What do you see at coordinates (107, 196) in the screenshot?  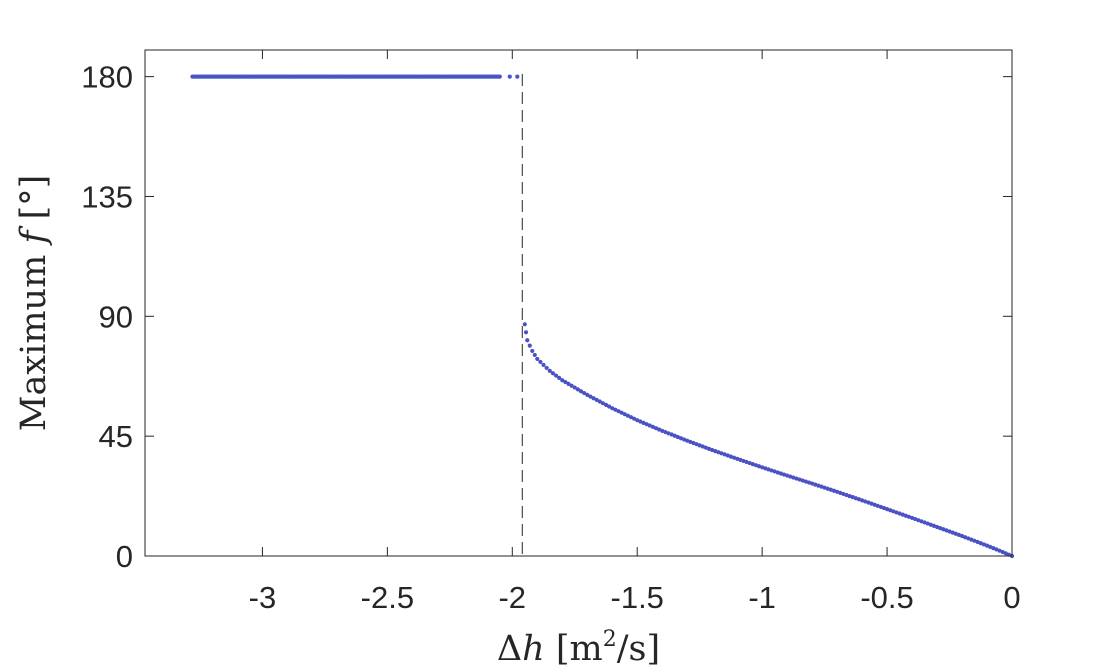 I see `y-tick-label: 135` at bounding box center [107, 196].